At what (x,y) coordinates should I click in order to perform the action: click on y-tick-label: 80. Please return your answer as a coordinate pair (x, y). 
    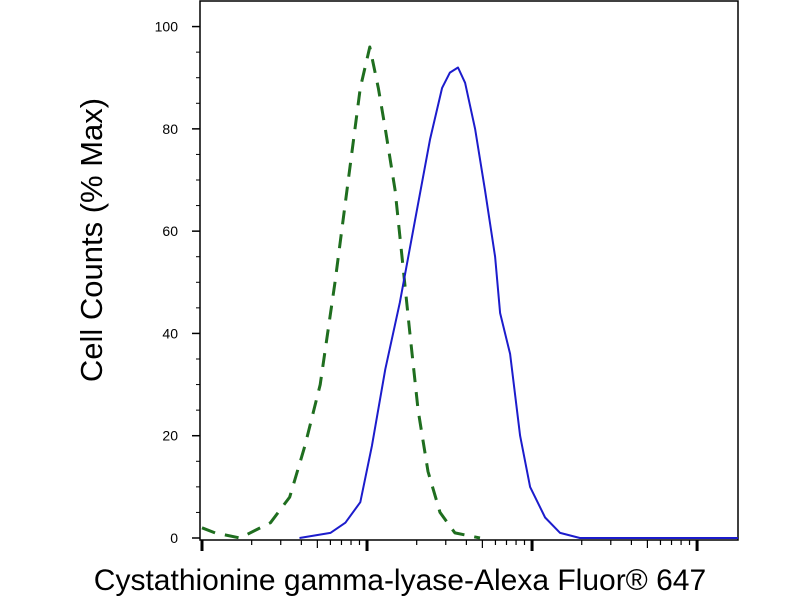
    Looking at the image, I should click on (170, 129).